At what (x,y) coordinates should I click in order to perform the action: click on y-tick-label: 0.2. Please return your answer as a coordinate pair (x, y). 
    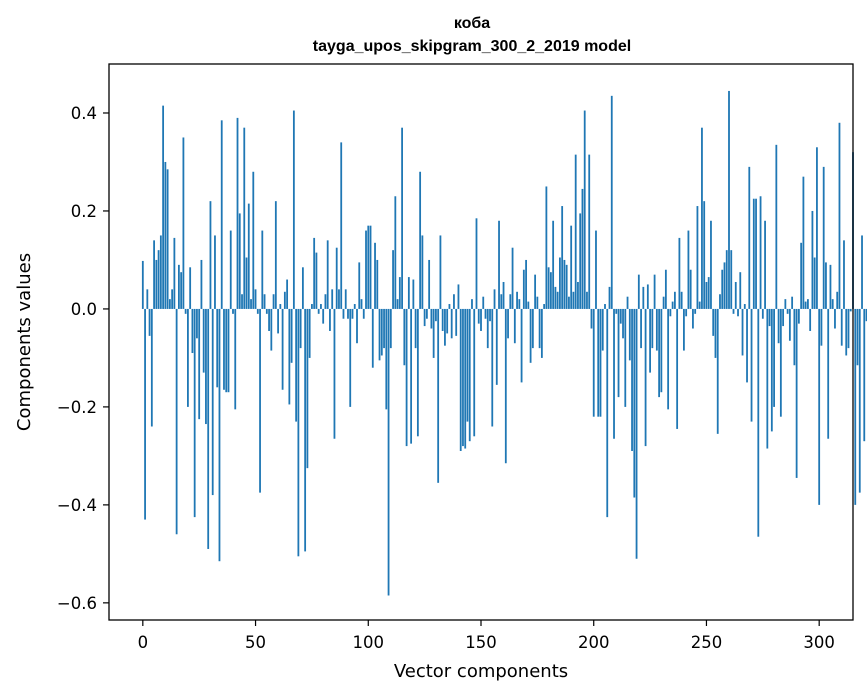
    Looking at the image, I should click on (84, 211).